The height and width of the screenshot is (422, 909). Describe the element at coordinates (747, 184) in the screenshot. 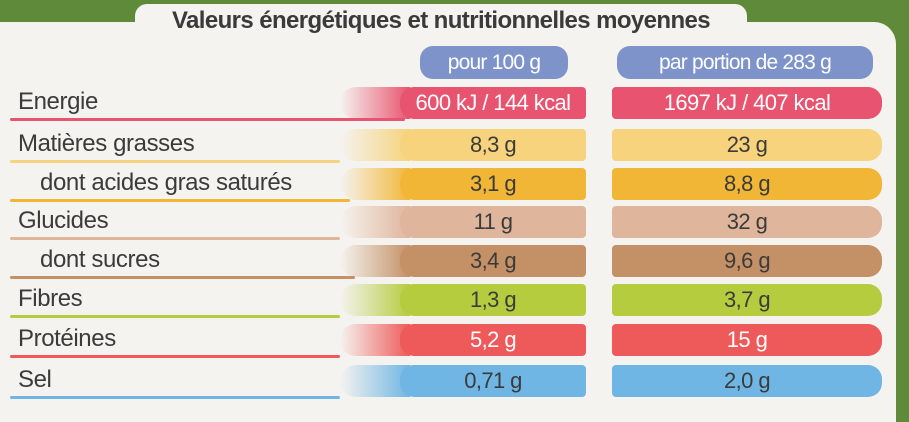

I see `value-per-portion: 8,8 g` at that location.